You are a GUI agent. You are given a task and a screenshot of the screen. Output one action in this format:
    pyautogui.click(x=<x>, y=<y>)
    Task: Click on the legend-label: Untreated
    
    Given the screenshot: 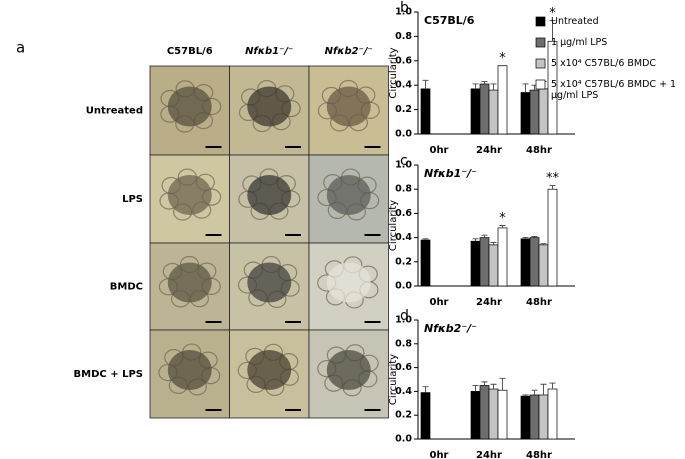 What is the action you would take?
    pyautogui.click(x=575, y=21)
    